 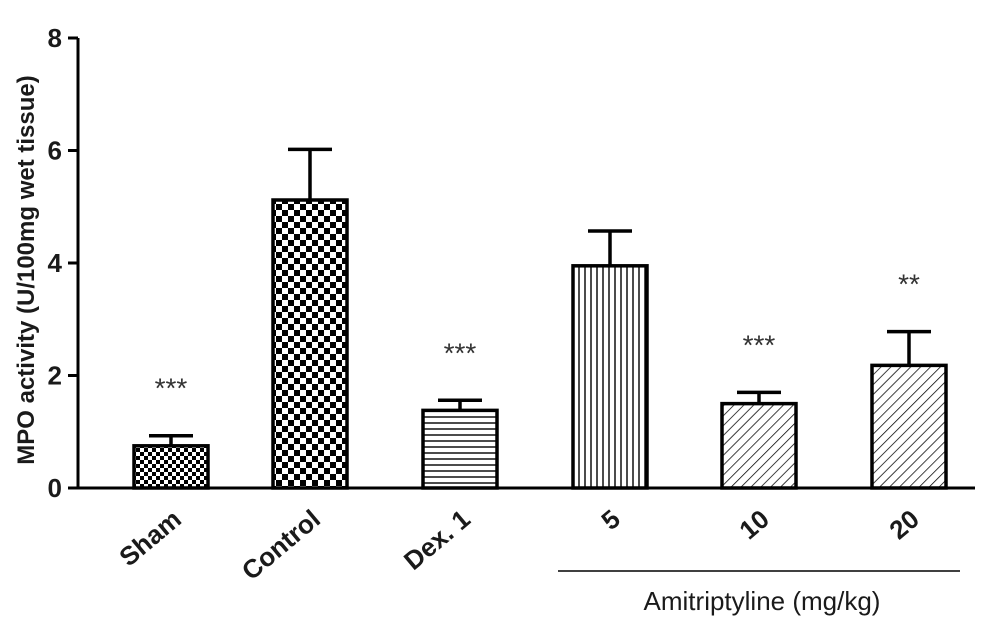 What do you see at coordinates (55, 38) in the screenshot?
I see `y-tick-label: 8` at bounding box center [55, 38].